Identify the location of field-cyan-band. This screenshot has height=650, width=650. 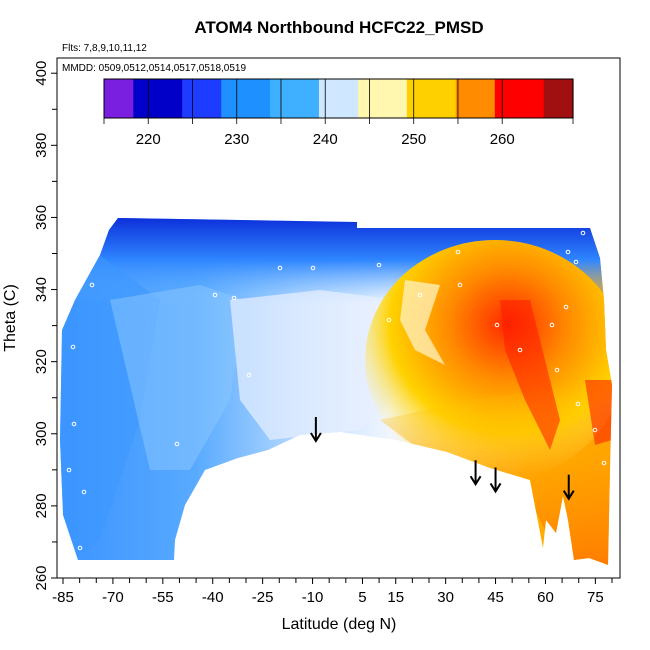
(177, 377).